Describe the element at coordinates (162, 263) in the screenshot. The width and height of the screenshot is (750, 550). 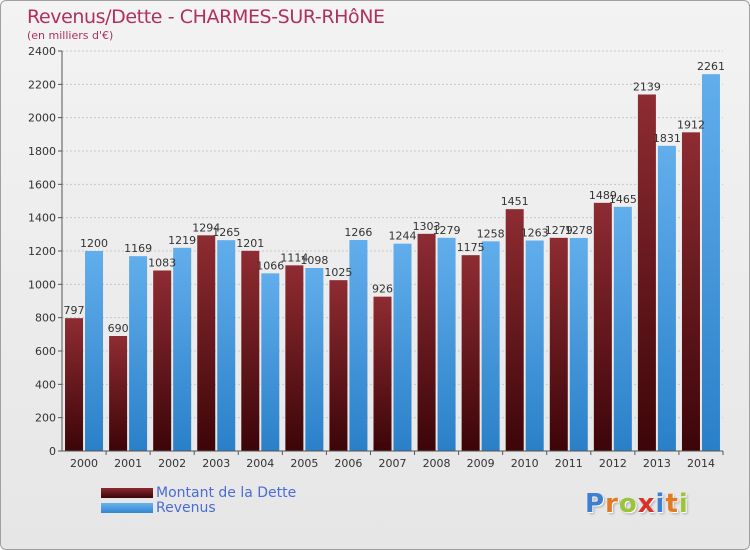
I see `data-label: 1083` at that location.